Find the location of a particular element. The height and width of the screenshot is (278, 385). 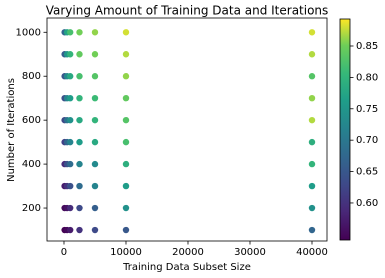

x-tick-label: 10000 is located at coordinates (126, 252).